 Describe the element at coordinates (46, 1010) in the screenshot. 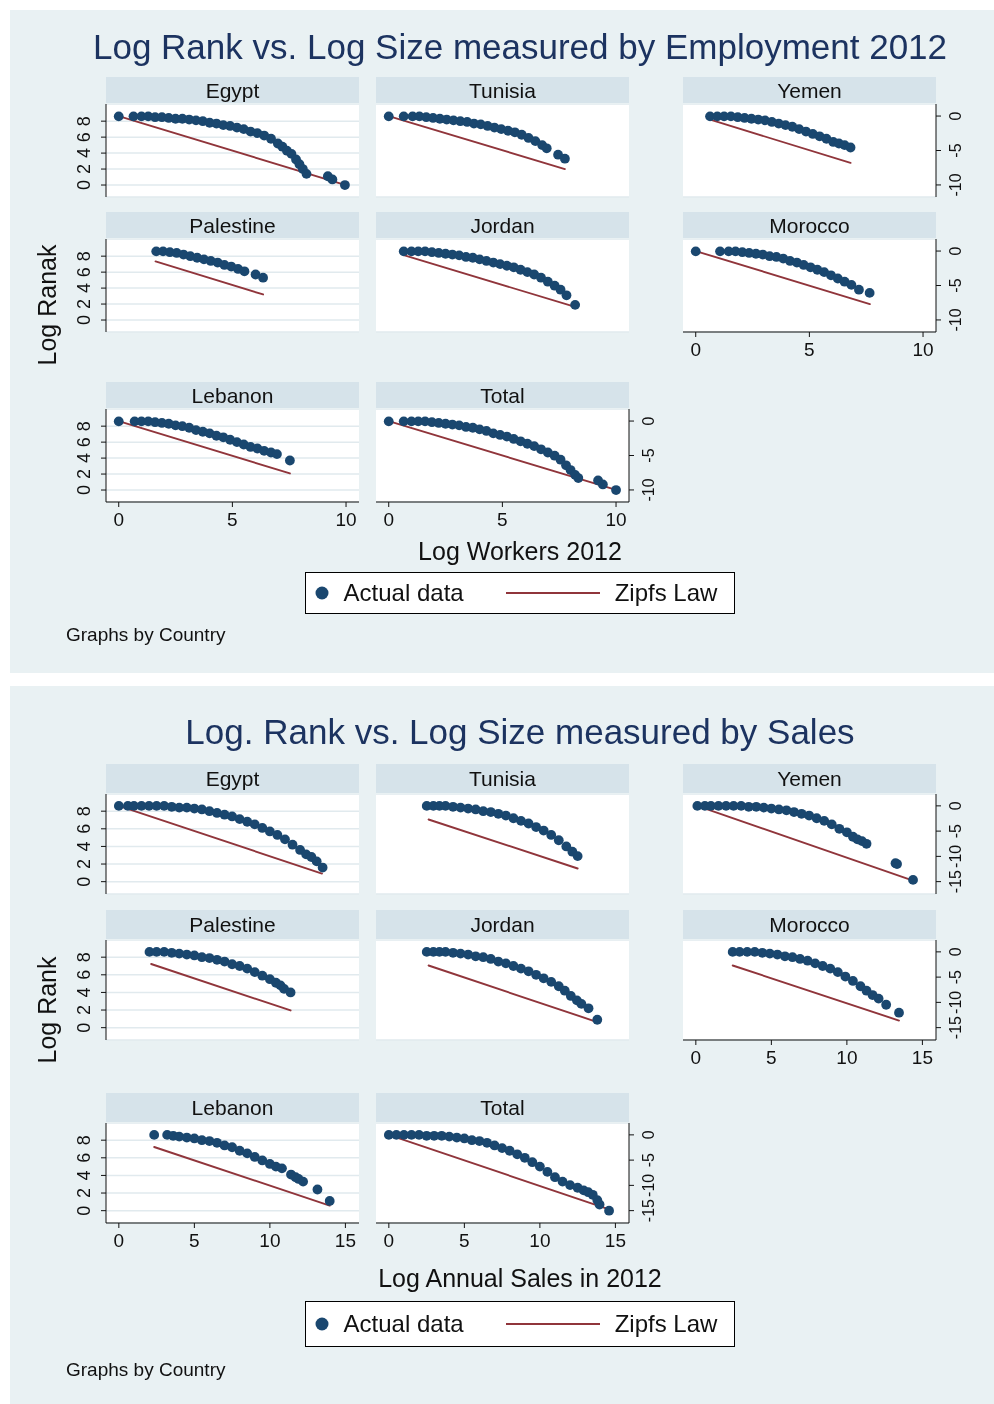

I see `text: Log Rank` at that location.